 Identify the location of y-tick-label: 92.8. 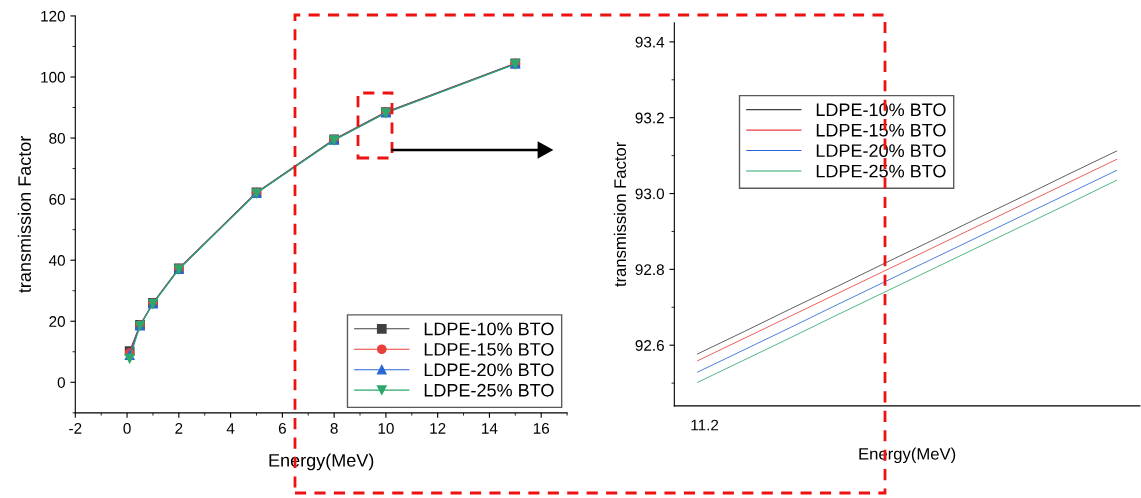
(649, 270).